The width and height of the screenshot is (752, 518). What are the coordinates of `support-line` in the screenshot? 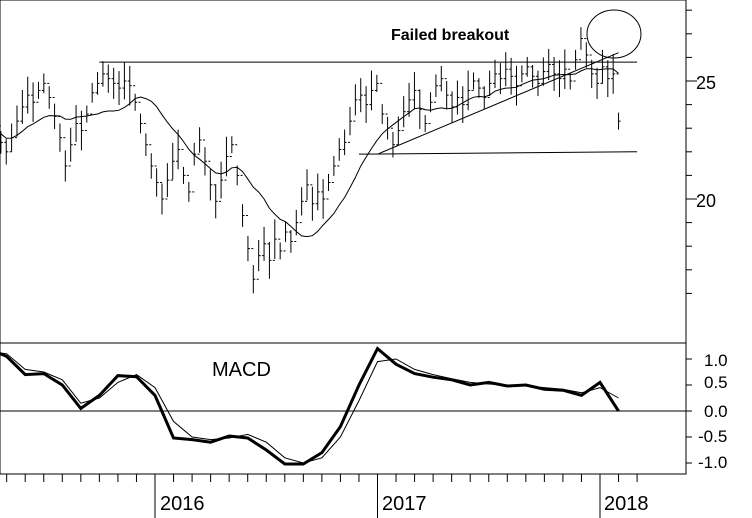 It's located at (498, 153).